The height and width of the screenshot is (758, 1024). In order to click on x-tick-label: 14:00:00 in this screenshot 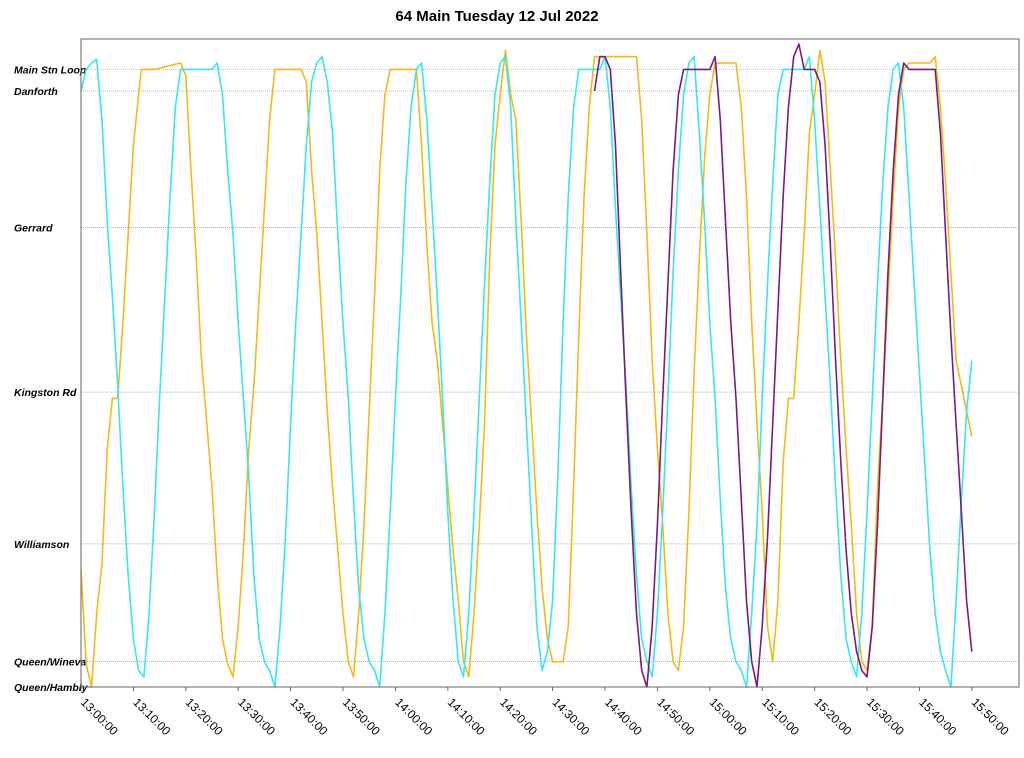, I will do `click(413, 716)`.